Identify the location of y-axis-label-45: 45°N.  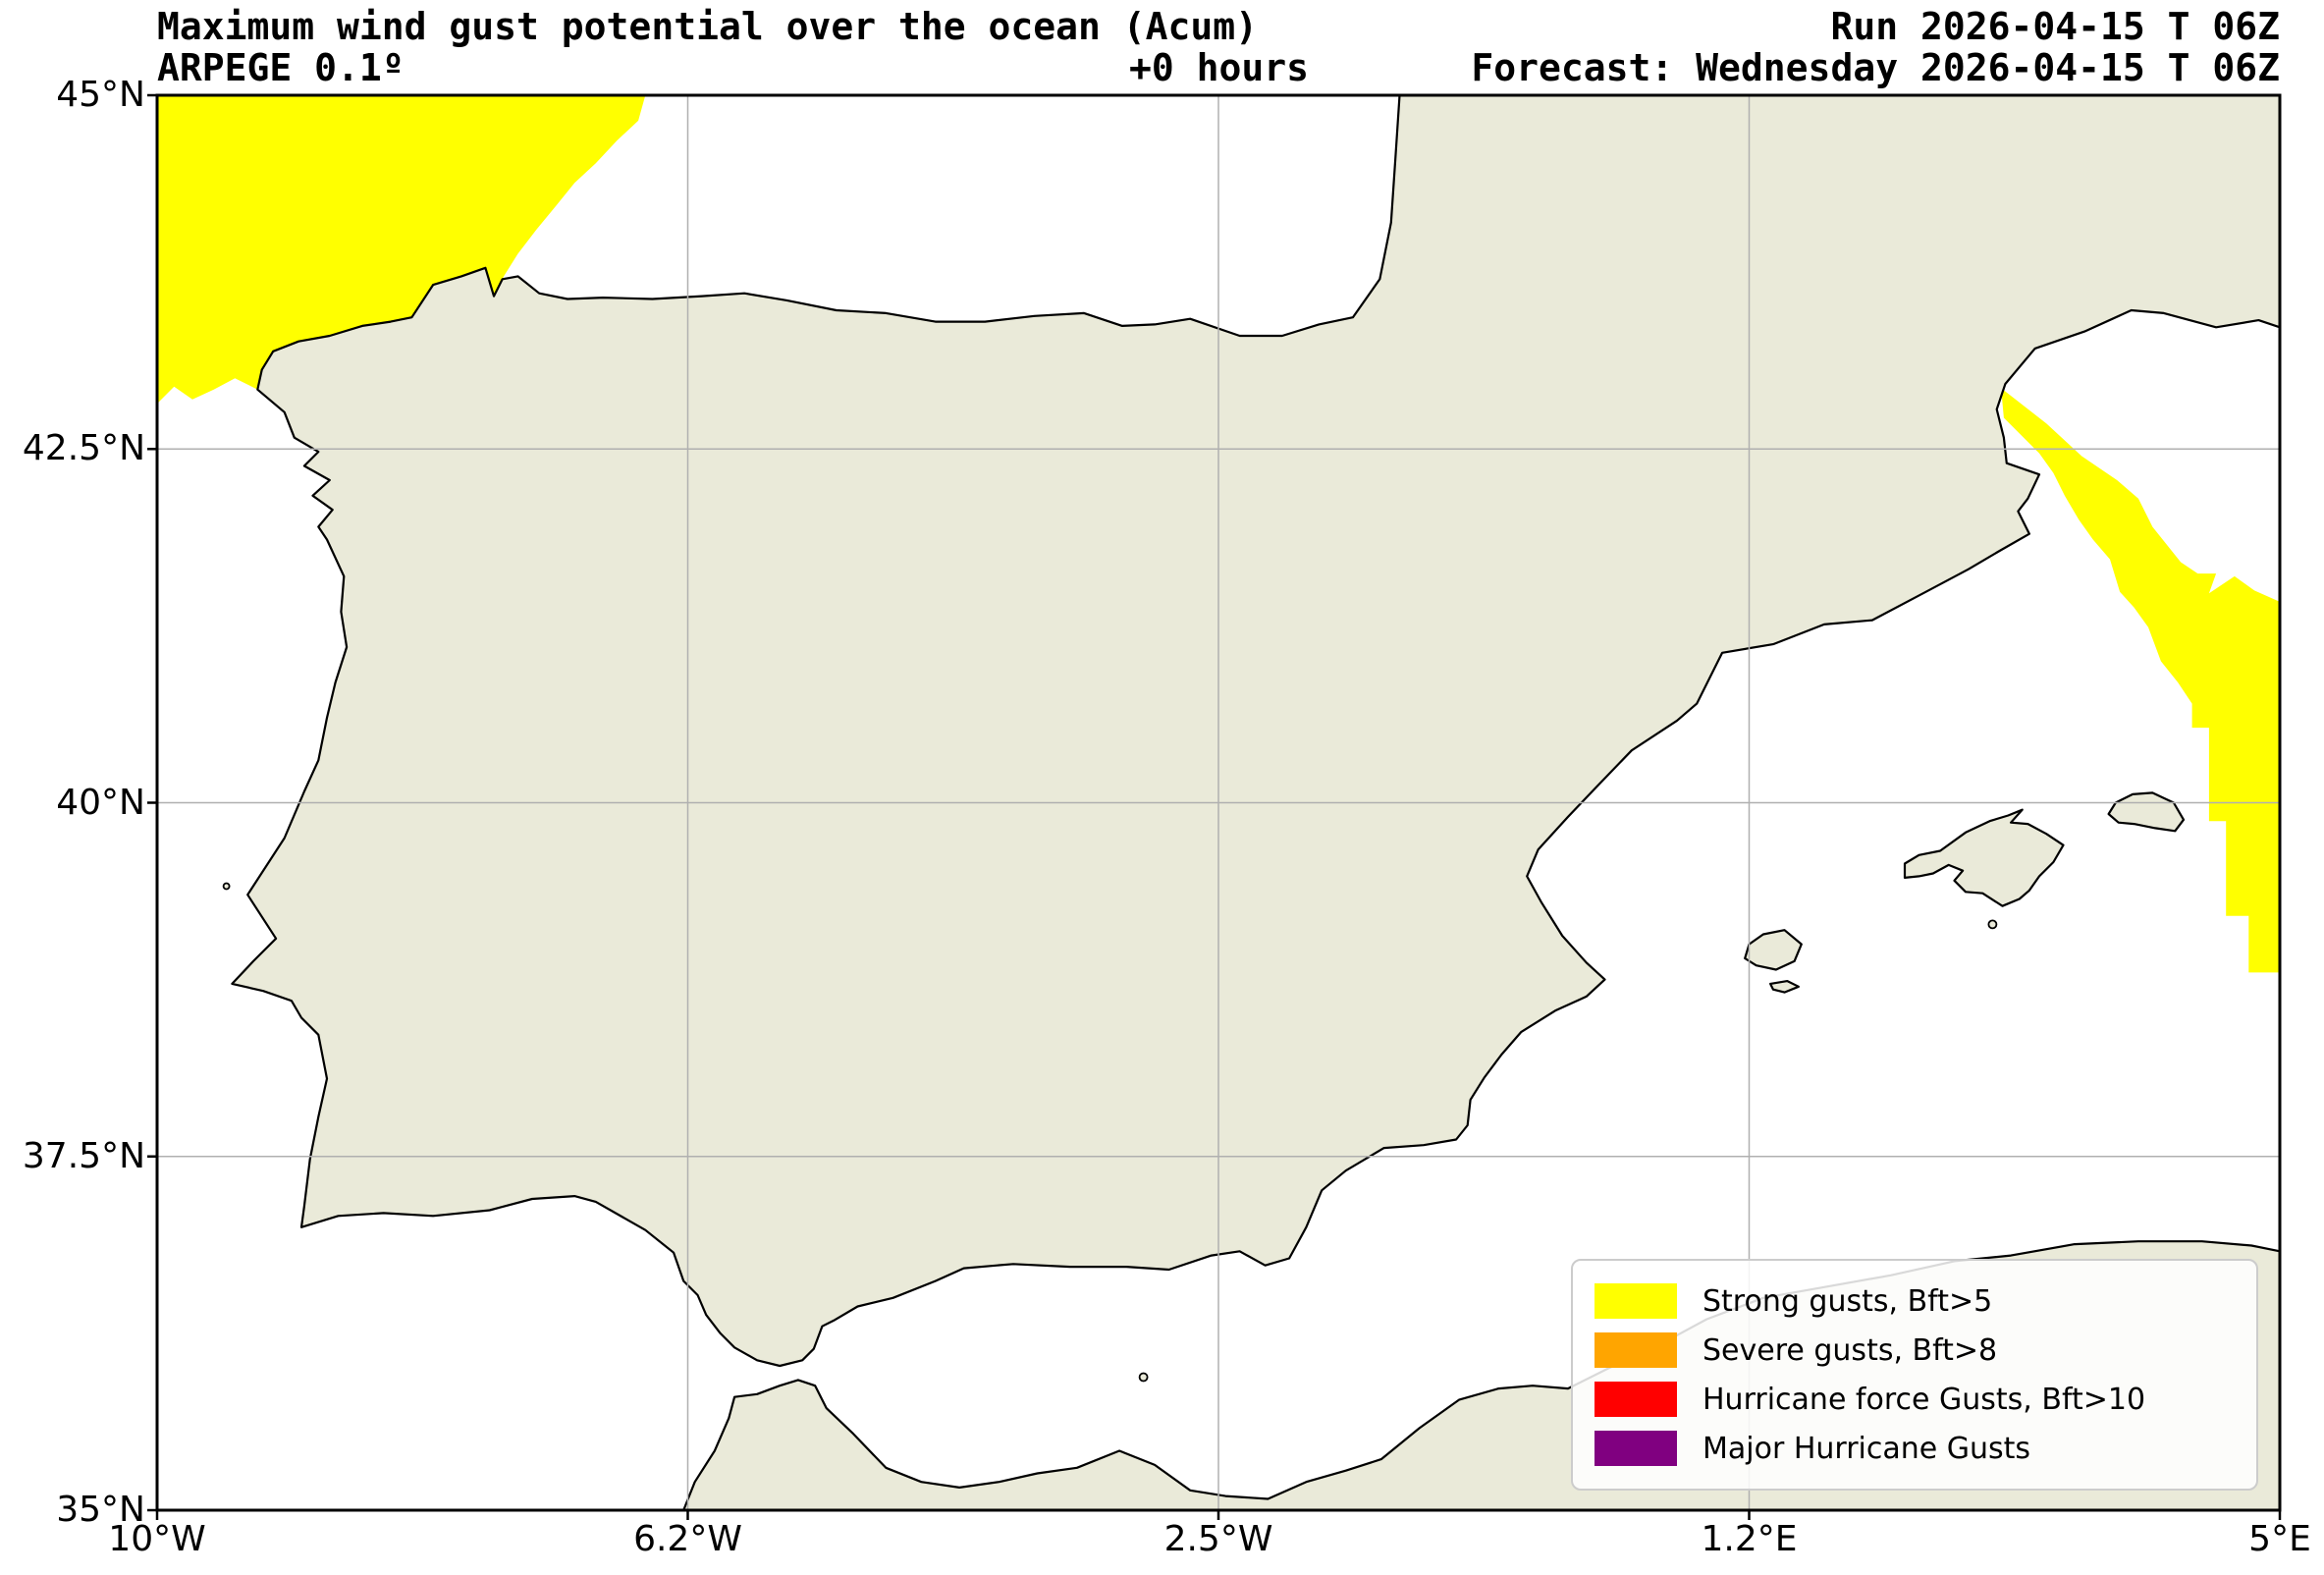
(100, 95).